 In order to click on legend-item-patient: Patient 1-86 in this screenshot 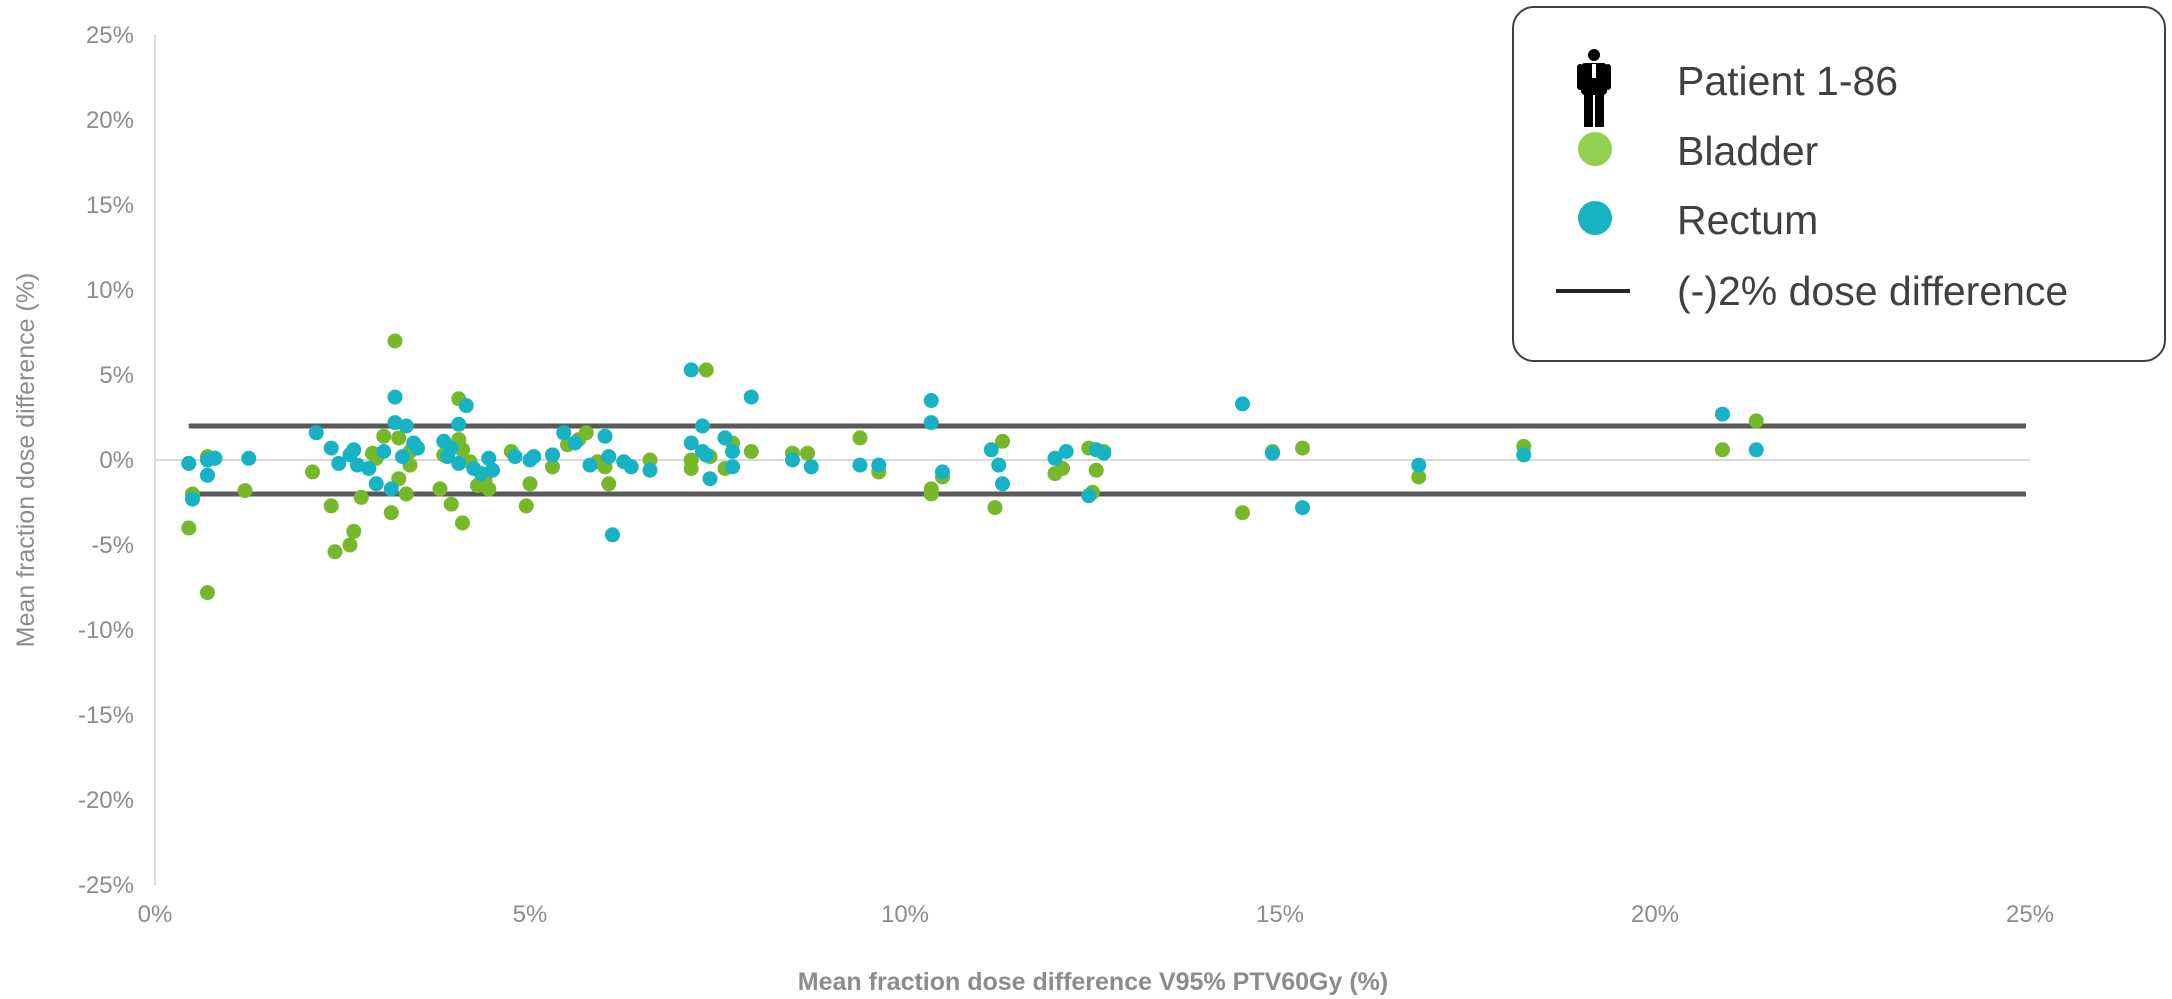, I will do `click(1839, 87)`.